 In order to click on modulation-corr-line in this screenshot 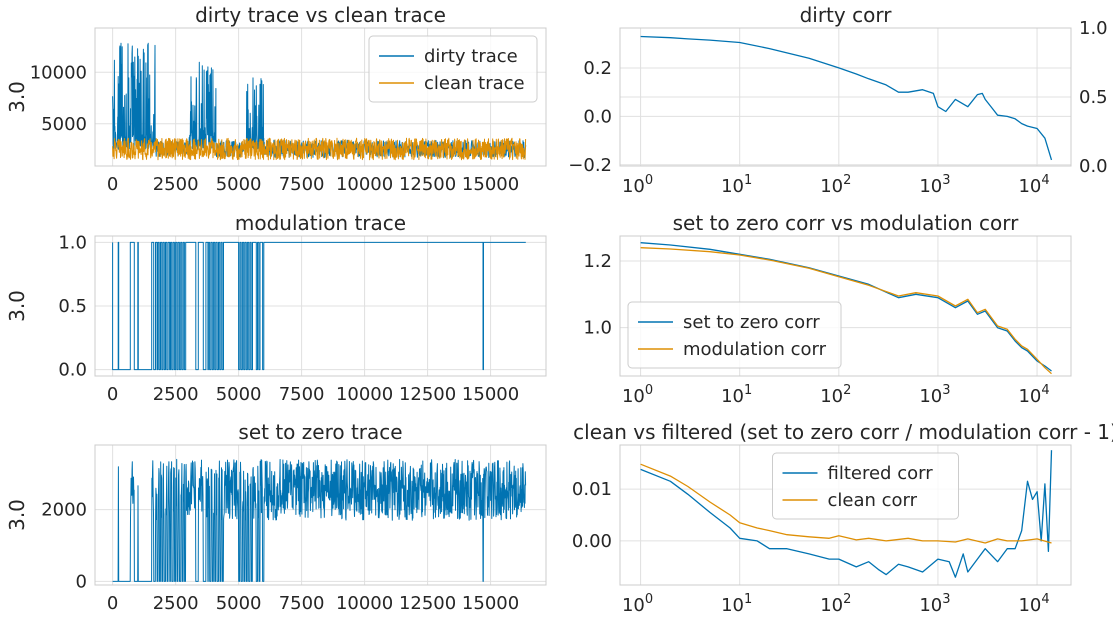, I will do `click(846, 311)`.